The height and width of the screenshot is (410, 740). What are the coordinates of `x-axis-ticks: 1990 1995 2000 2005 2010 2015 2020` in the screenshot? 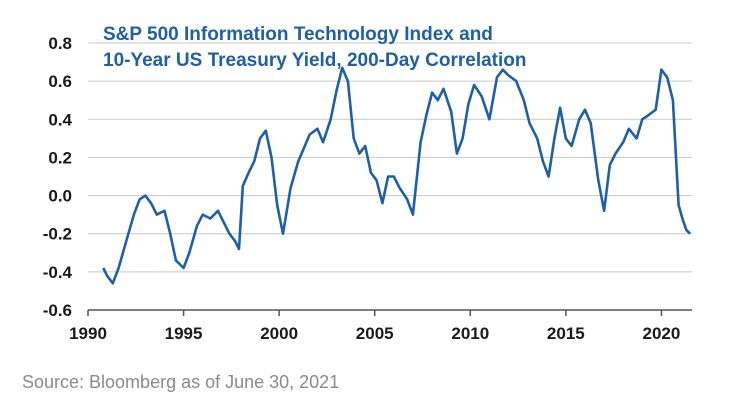 It's located at (374, 326).